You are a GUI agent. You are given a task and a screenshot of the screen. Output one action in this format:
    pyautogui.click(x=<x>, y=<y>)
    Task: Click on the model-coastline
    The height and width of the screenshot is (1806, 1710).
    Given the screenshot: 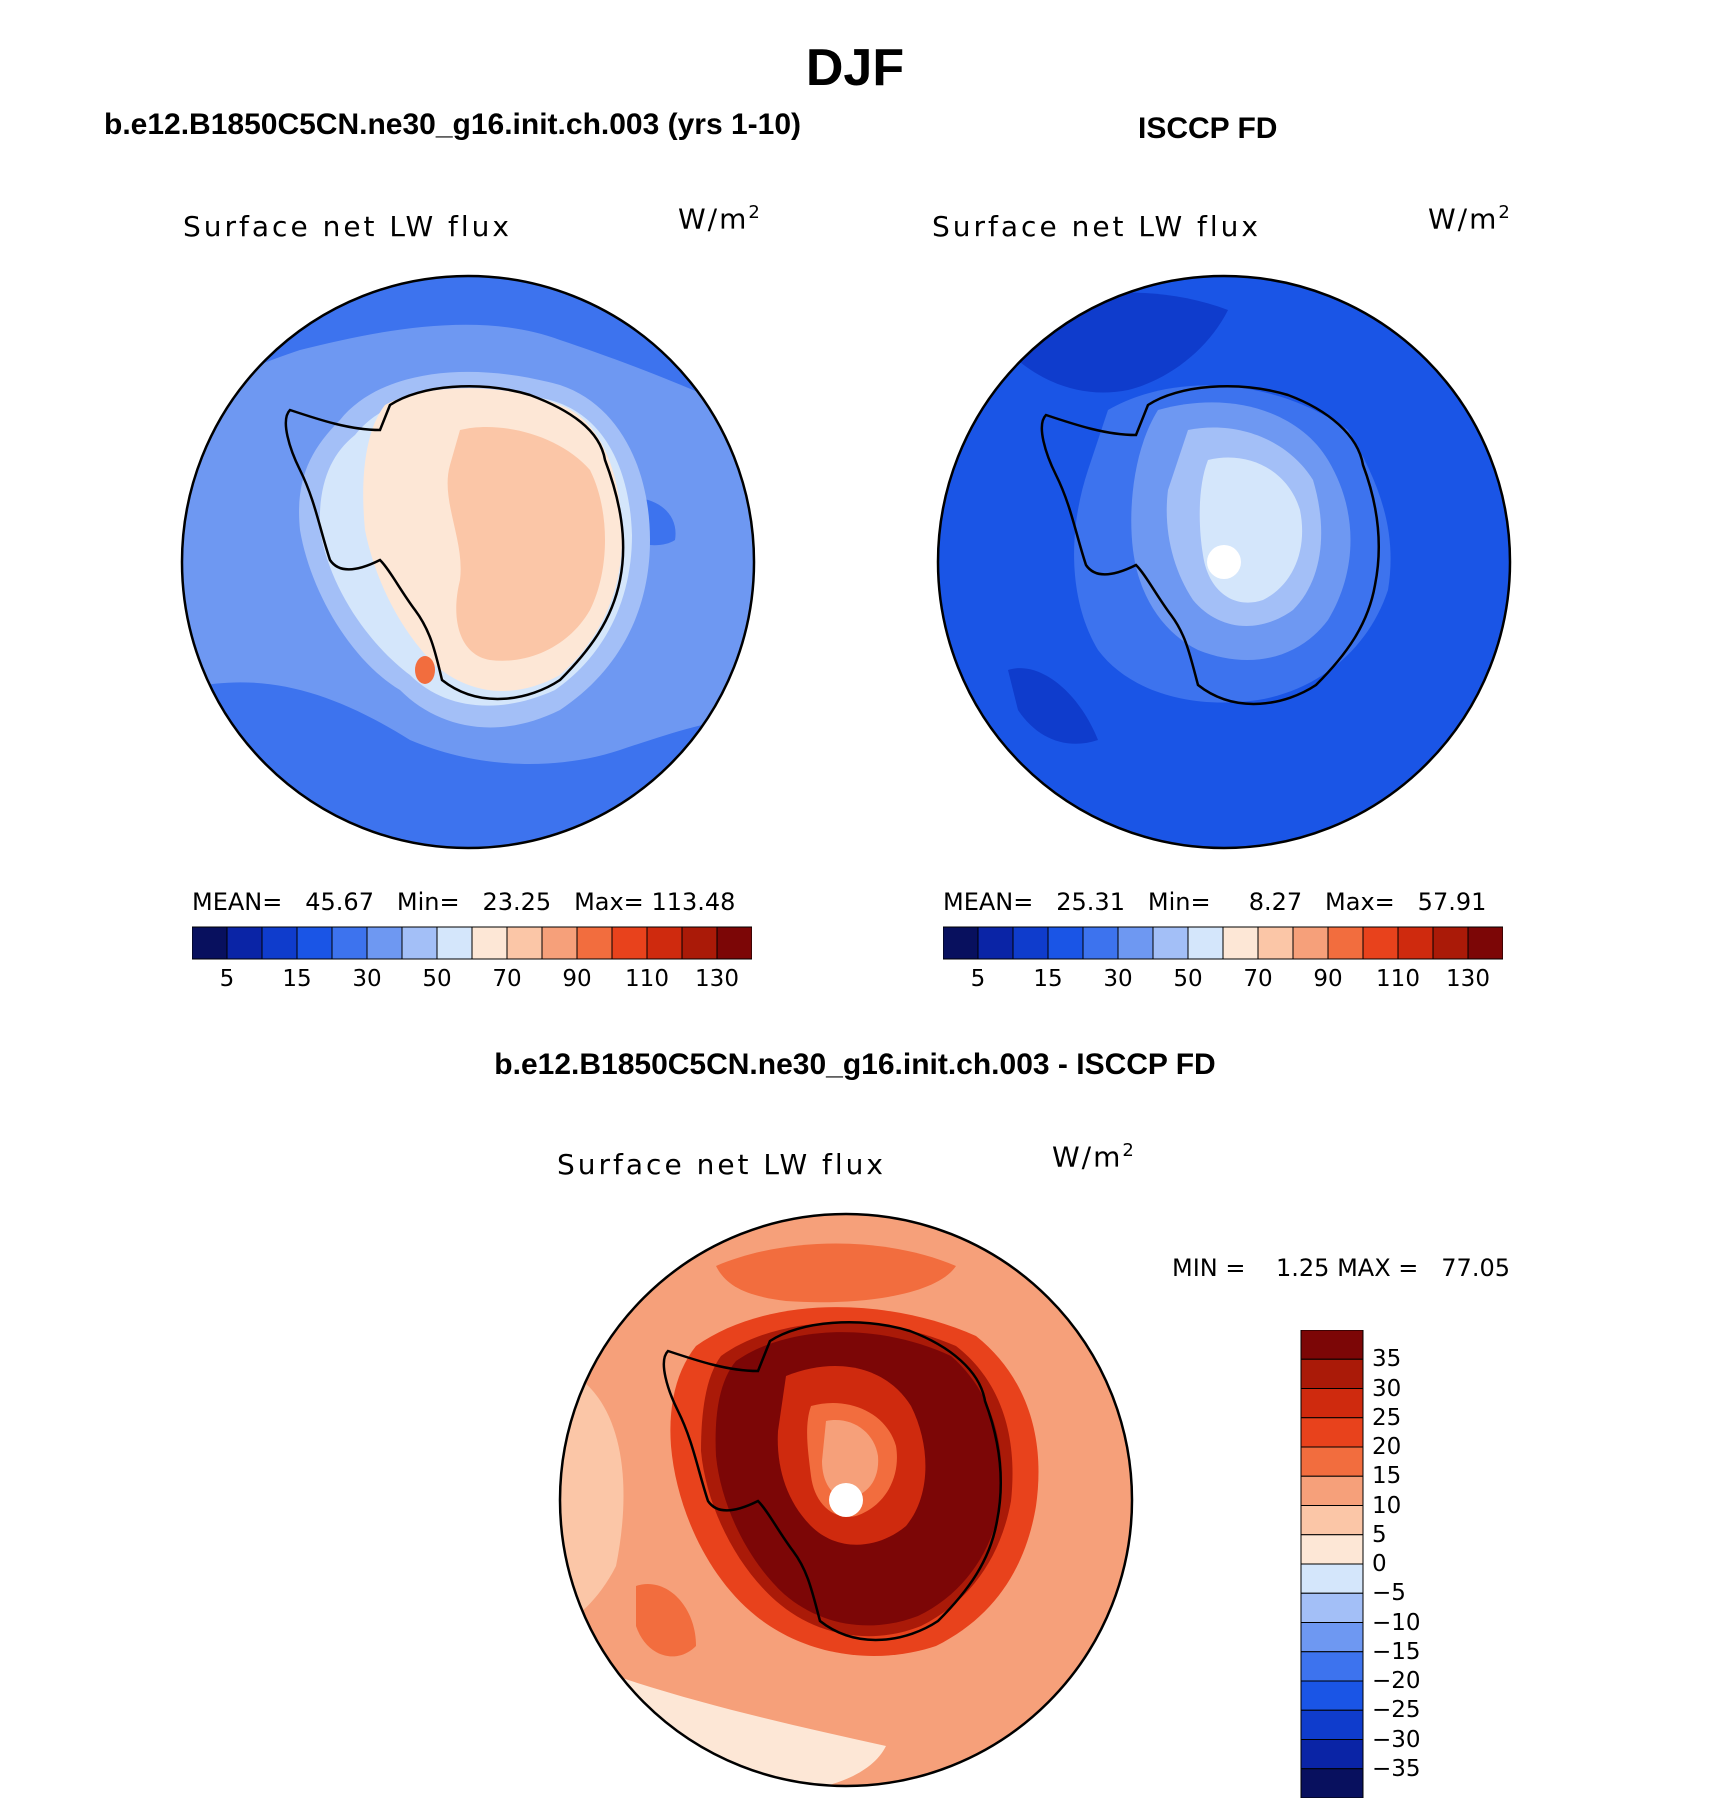 What is the action you would take?
    pyautogui.click(x=454, y=543)
    